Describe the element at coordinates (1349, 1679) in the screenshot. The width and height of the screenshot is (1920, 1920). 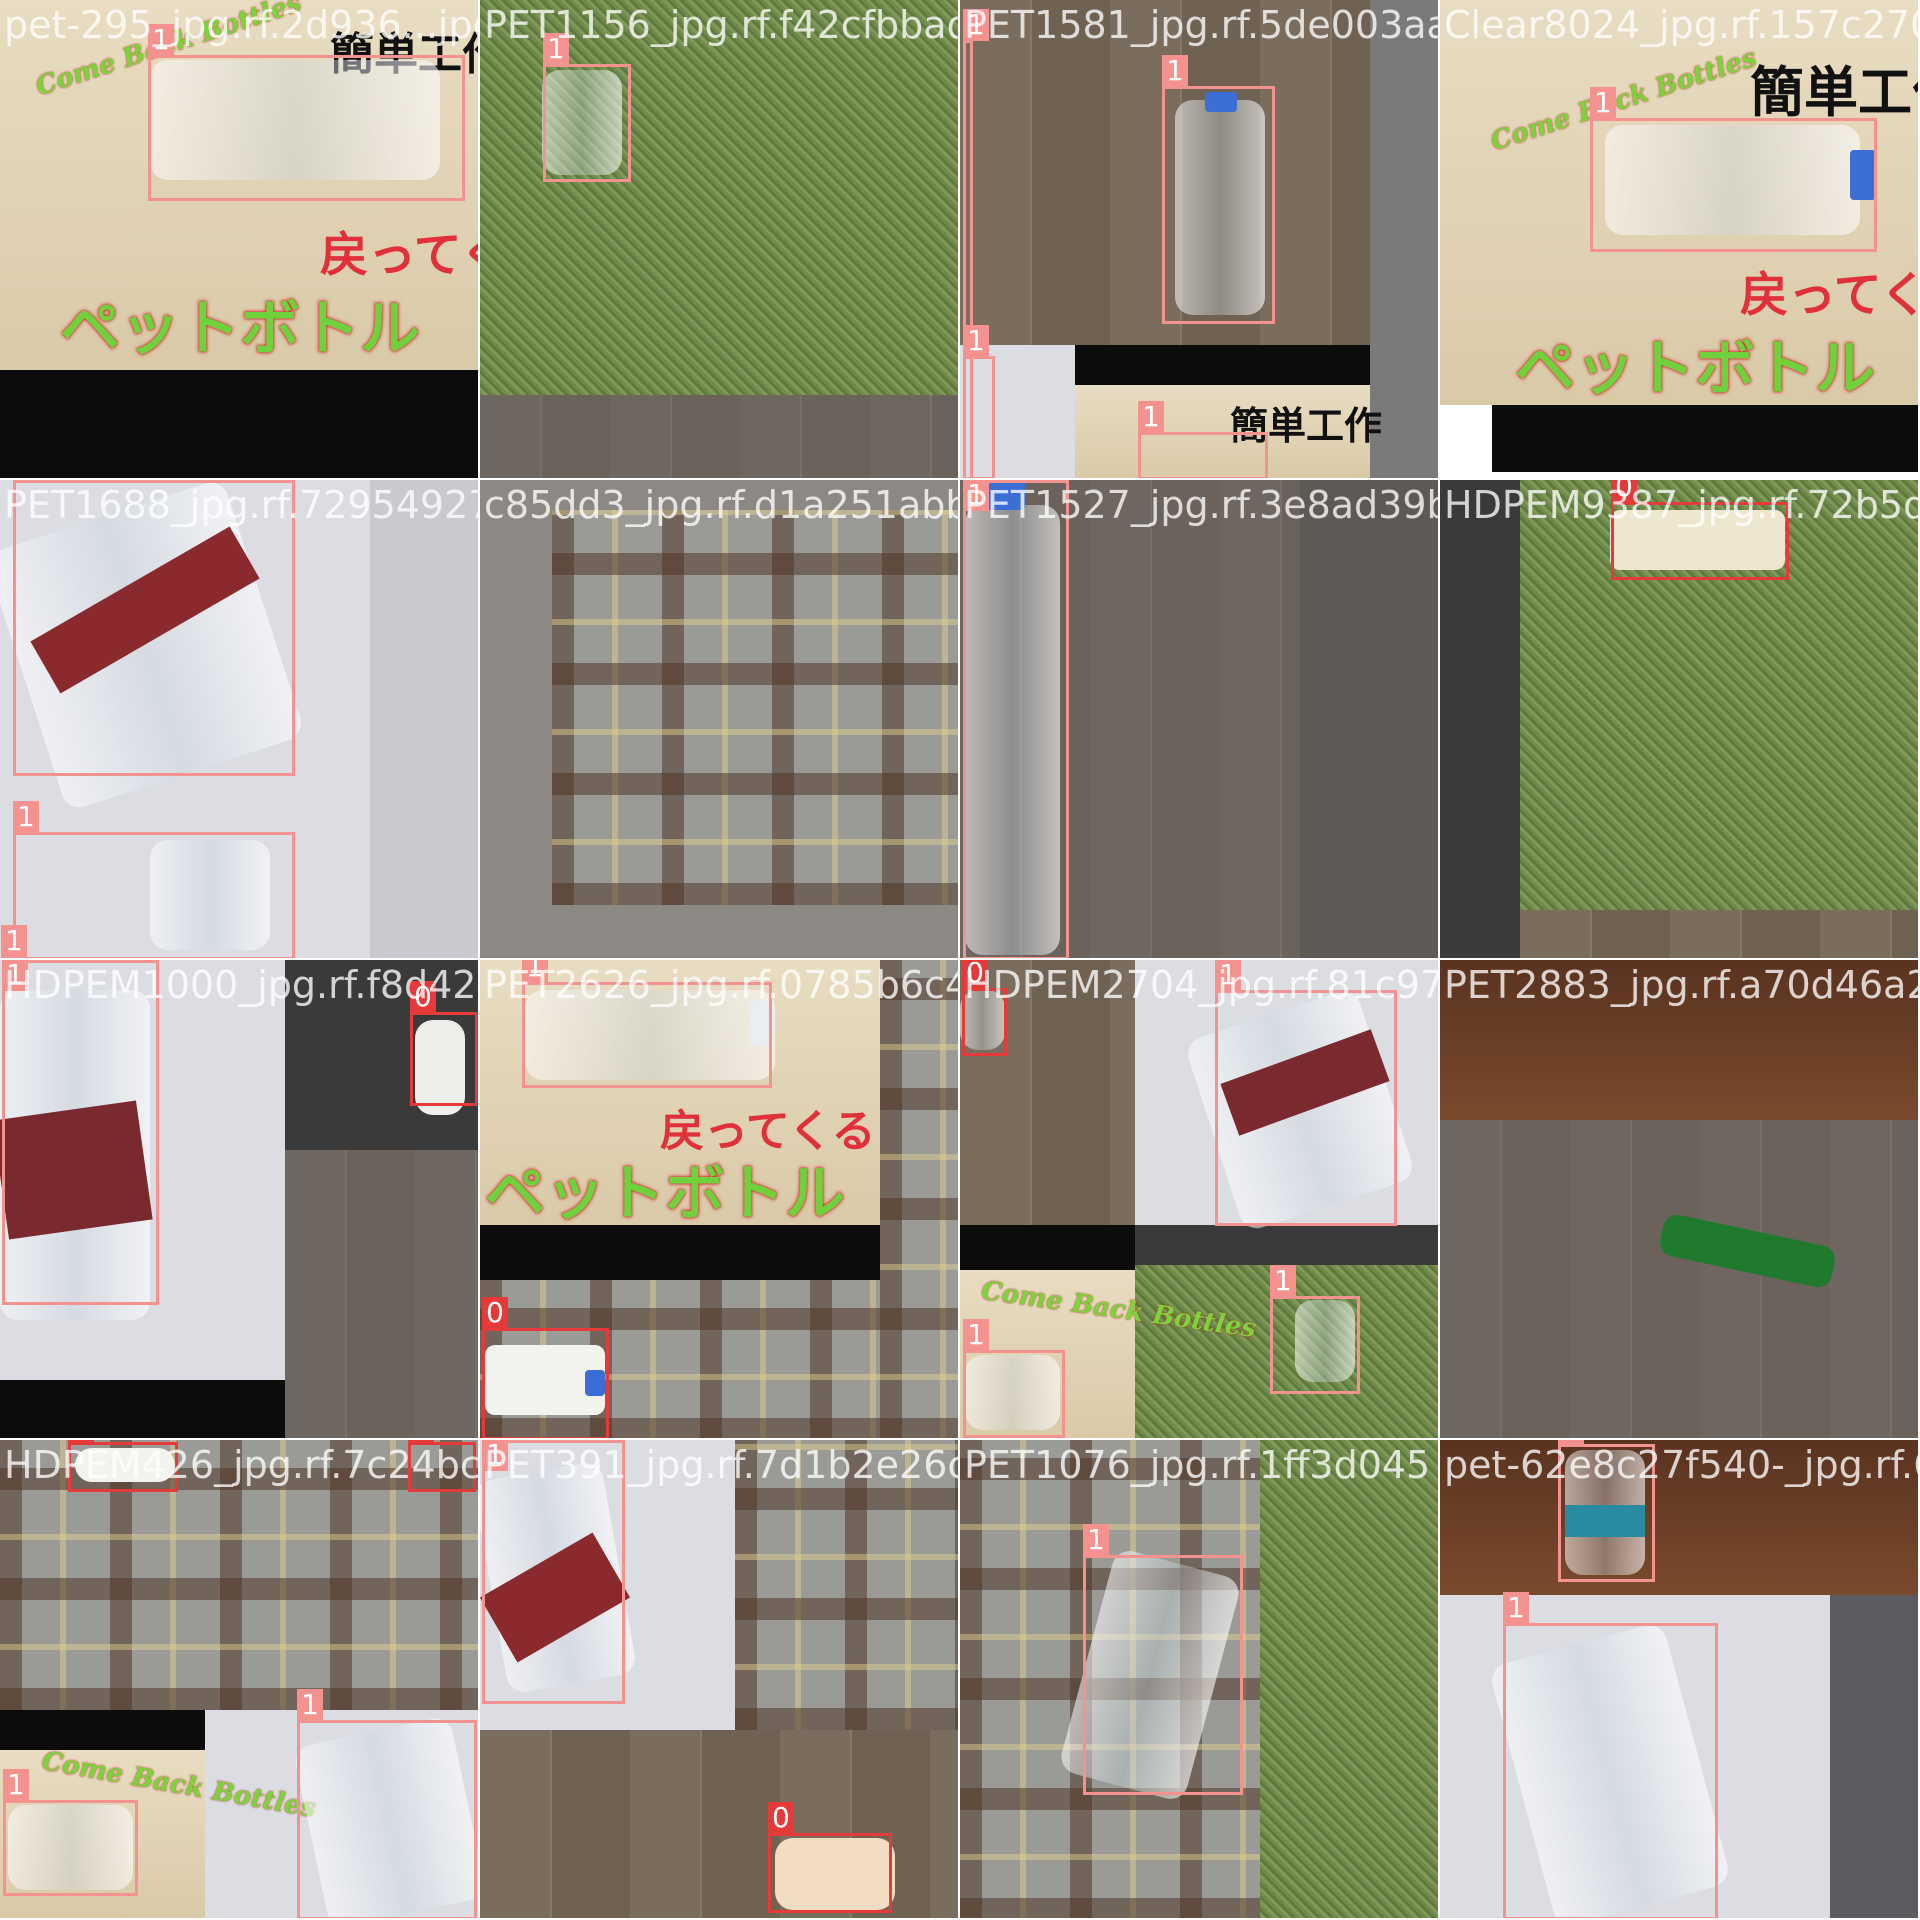
I see `grass-background` at that location.